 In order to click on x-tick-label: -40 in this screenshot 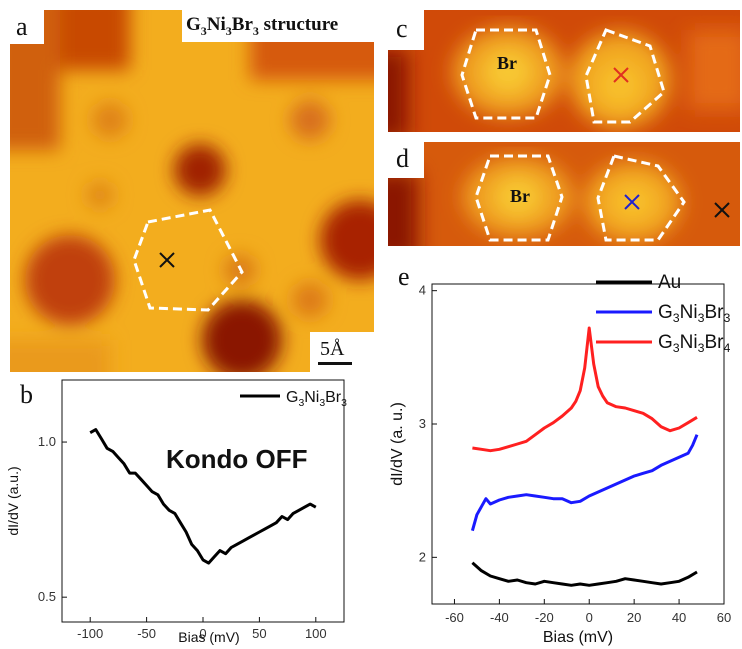, I will do `click(499, 617)`.